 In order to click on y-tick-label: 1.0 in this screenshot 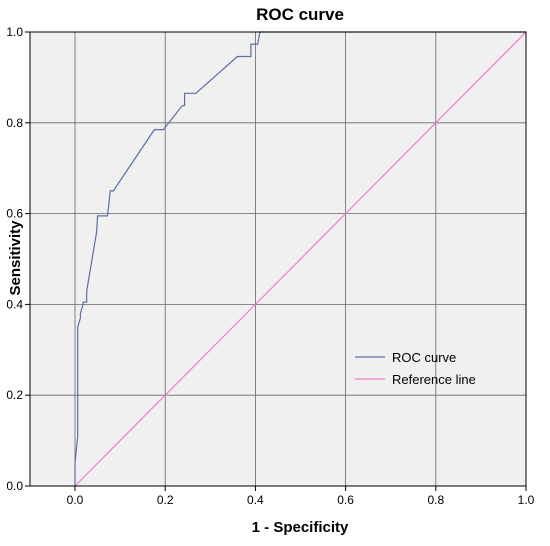, I will do `click(14, 32)`.